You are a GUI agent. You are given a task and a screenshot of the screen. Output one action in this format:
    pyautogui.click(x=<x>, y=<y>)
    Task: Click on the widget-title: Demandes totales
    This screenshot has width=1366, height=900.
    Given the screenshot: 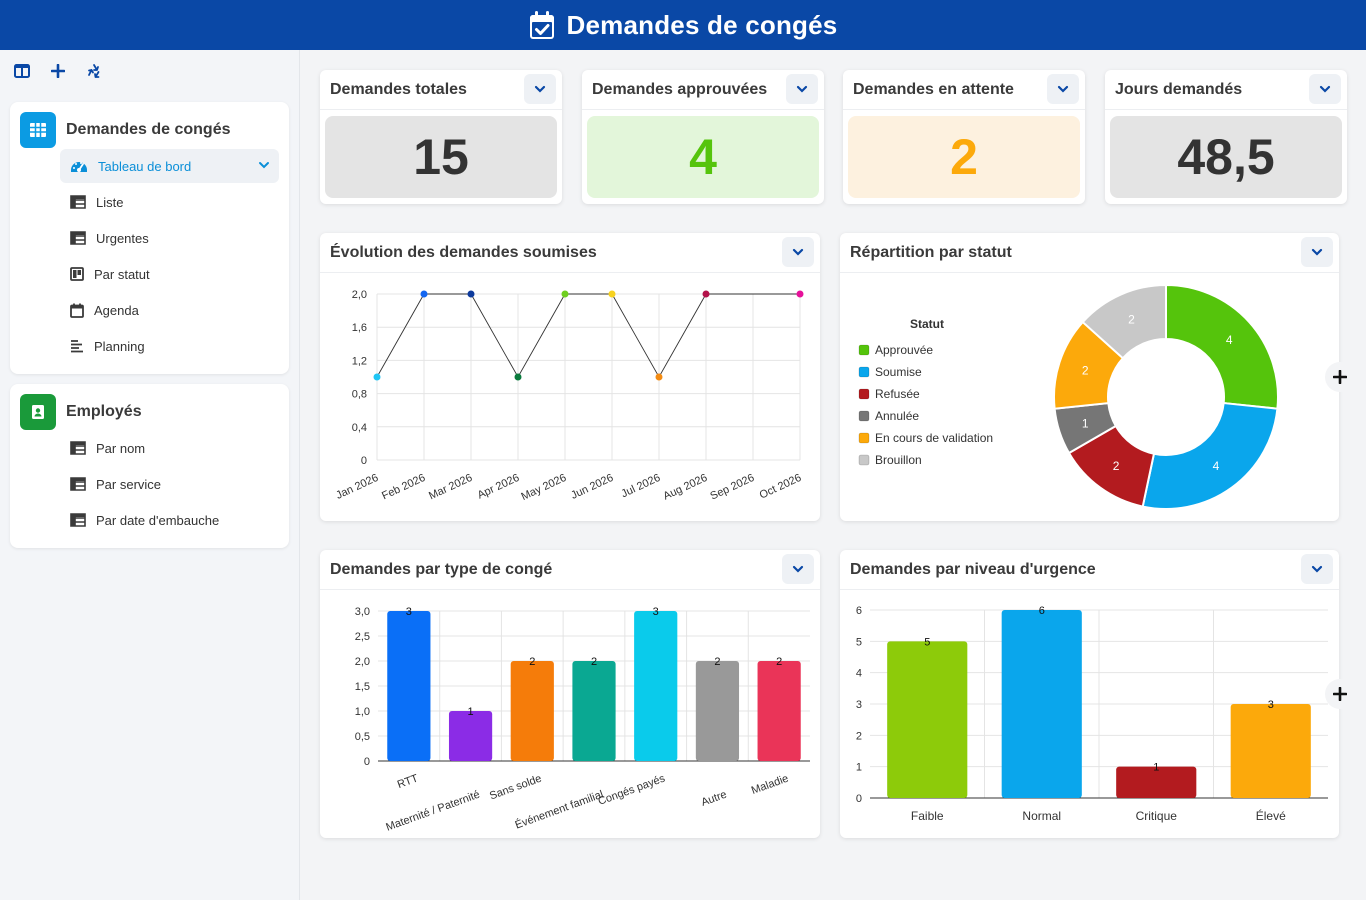 What is the action you would take?
    pyautogui.click(x=398, y=89)
    